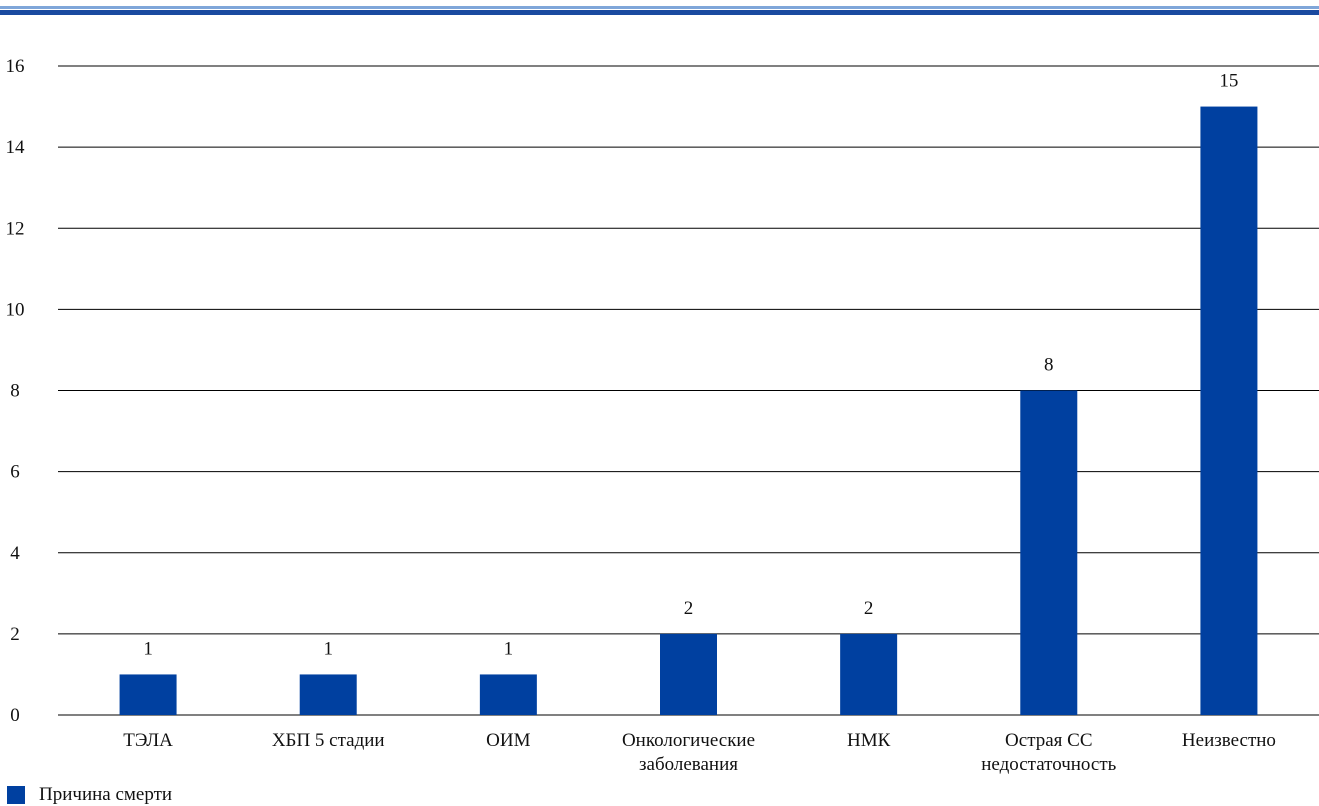  I want to click on y-tick-label: 2, so click(15, 634).